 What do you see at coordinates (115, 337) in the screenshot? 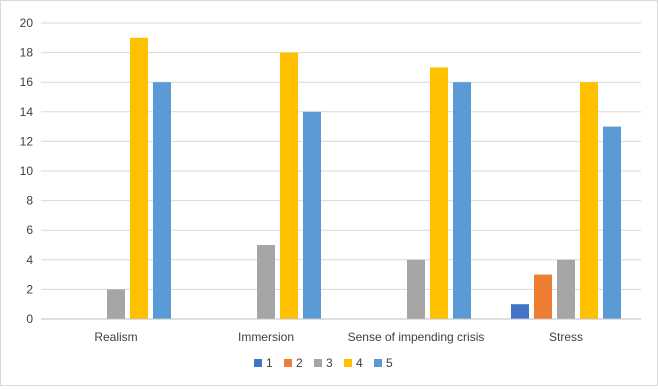
I see `x-tick-label: Realism` at bounding box center [115, 337].